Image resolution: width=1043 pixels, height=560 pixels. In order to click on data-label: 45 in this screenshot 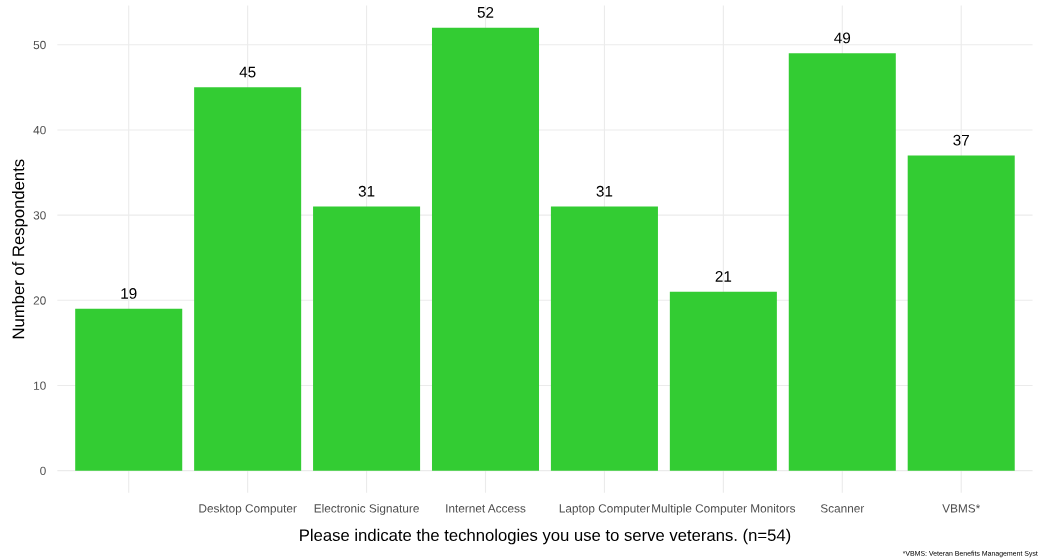, I will do `click(247, 72)`.